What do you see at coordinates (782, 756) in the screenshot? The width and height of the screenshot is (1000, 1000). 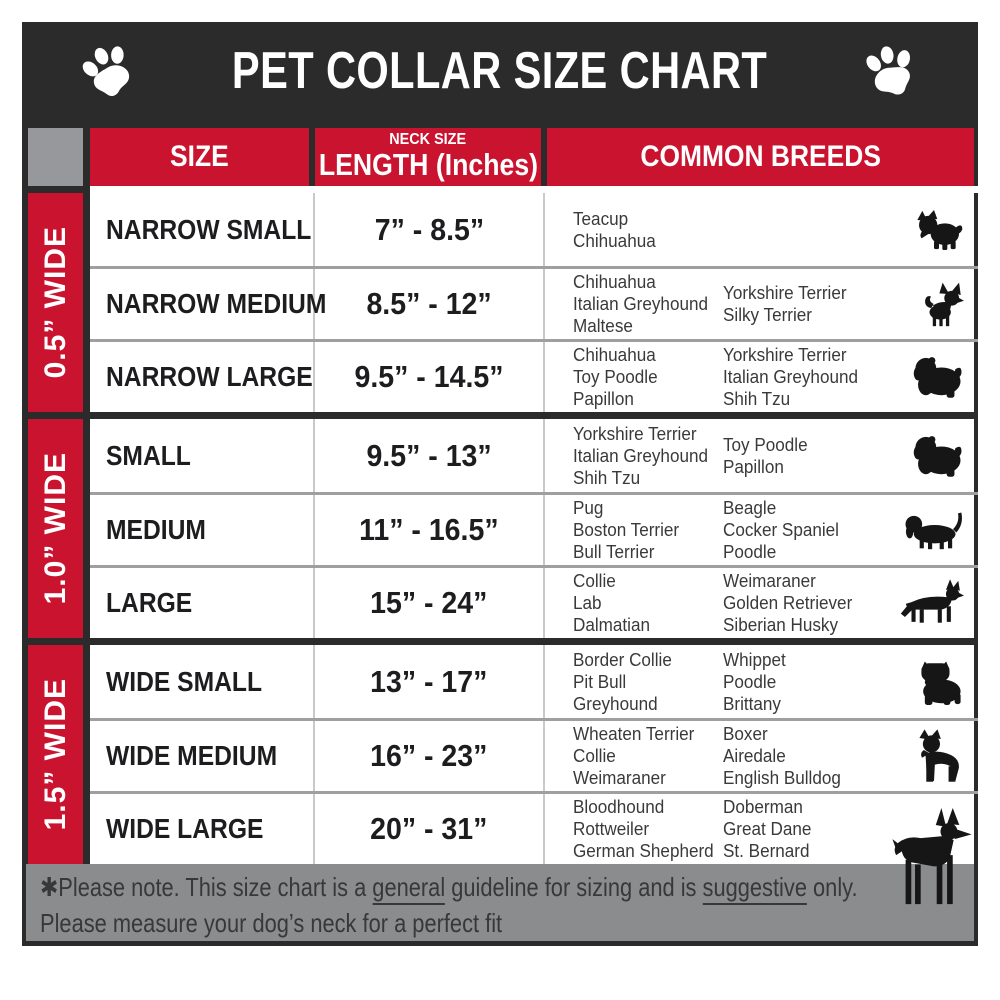 I see `breed-list-secondary: Boxer Airedale English Bulldog` at bounding box center [782, 756].